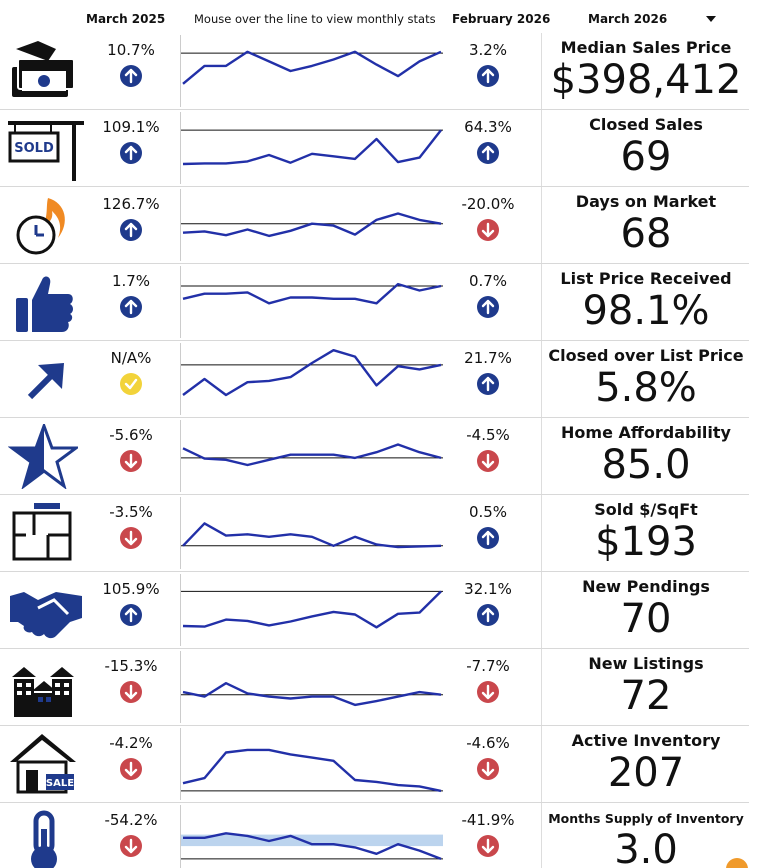 Image resolution: width=761 pixels, height=868 pixels. What do you see at coordinates (43, 835) in the screenshot?
I see `thermometer-icon` at bounding box center [43, 835].